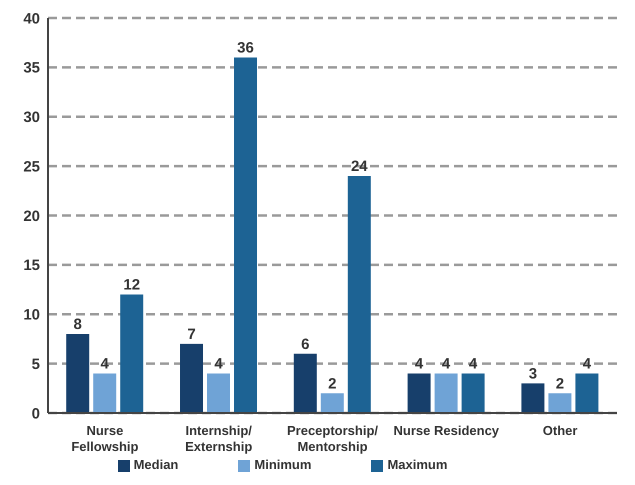  Describe the element at coordinates (560, 430) in the screenshot. I see `x-tick-label: Other` at that location.